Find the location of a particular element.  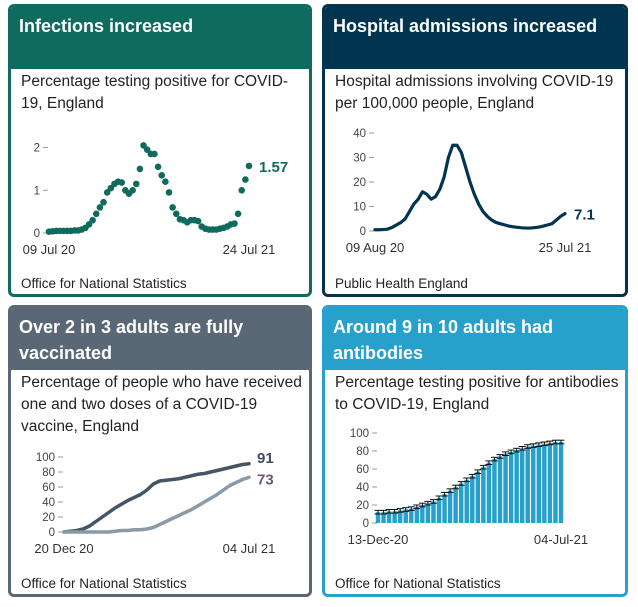

y-tick-label: 10 is located at coordinates (359, 208).